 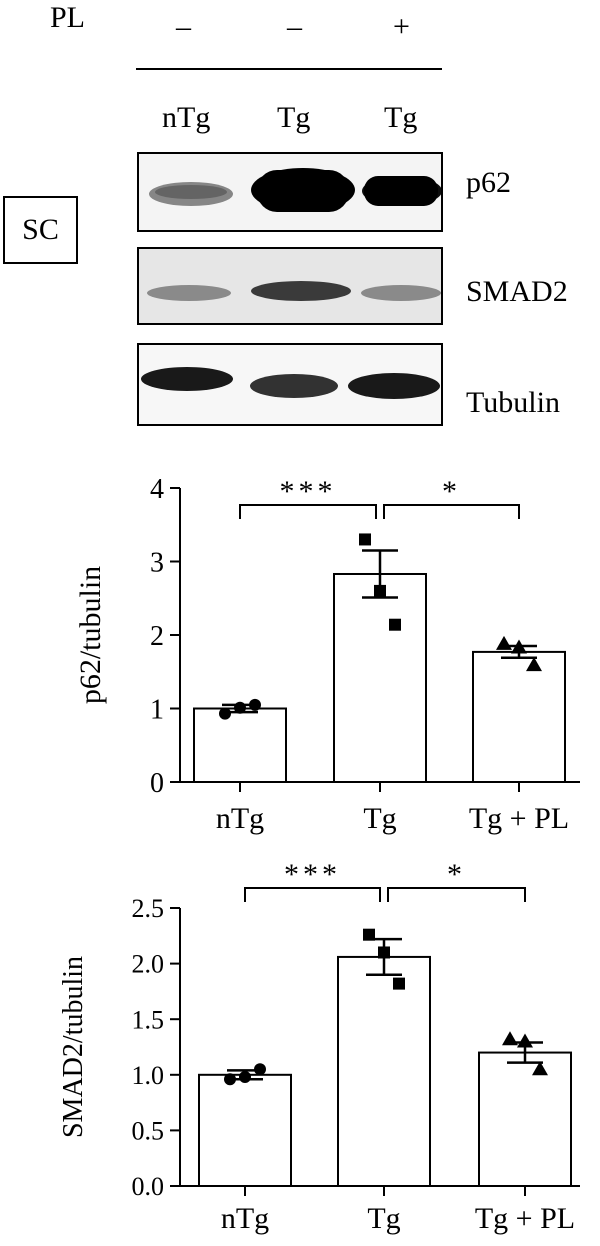 I want to click on treatment-value: +, so click(x=401, y=26).